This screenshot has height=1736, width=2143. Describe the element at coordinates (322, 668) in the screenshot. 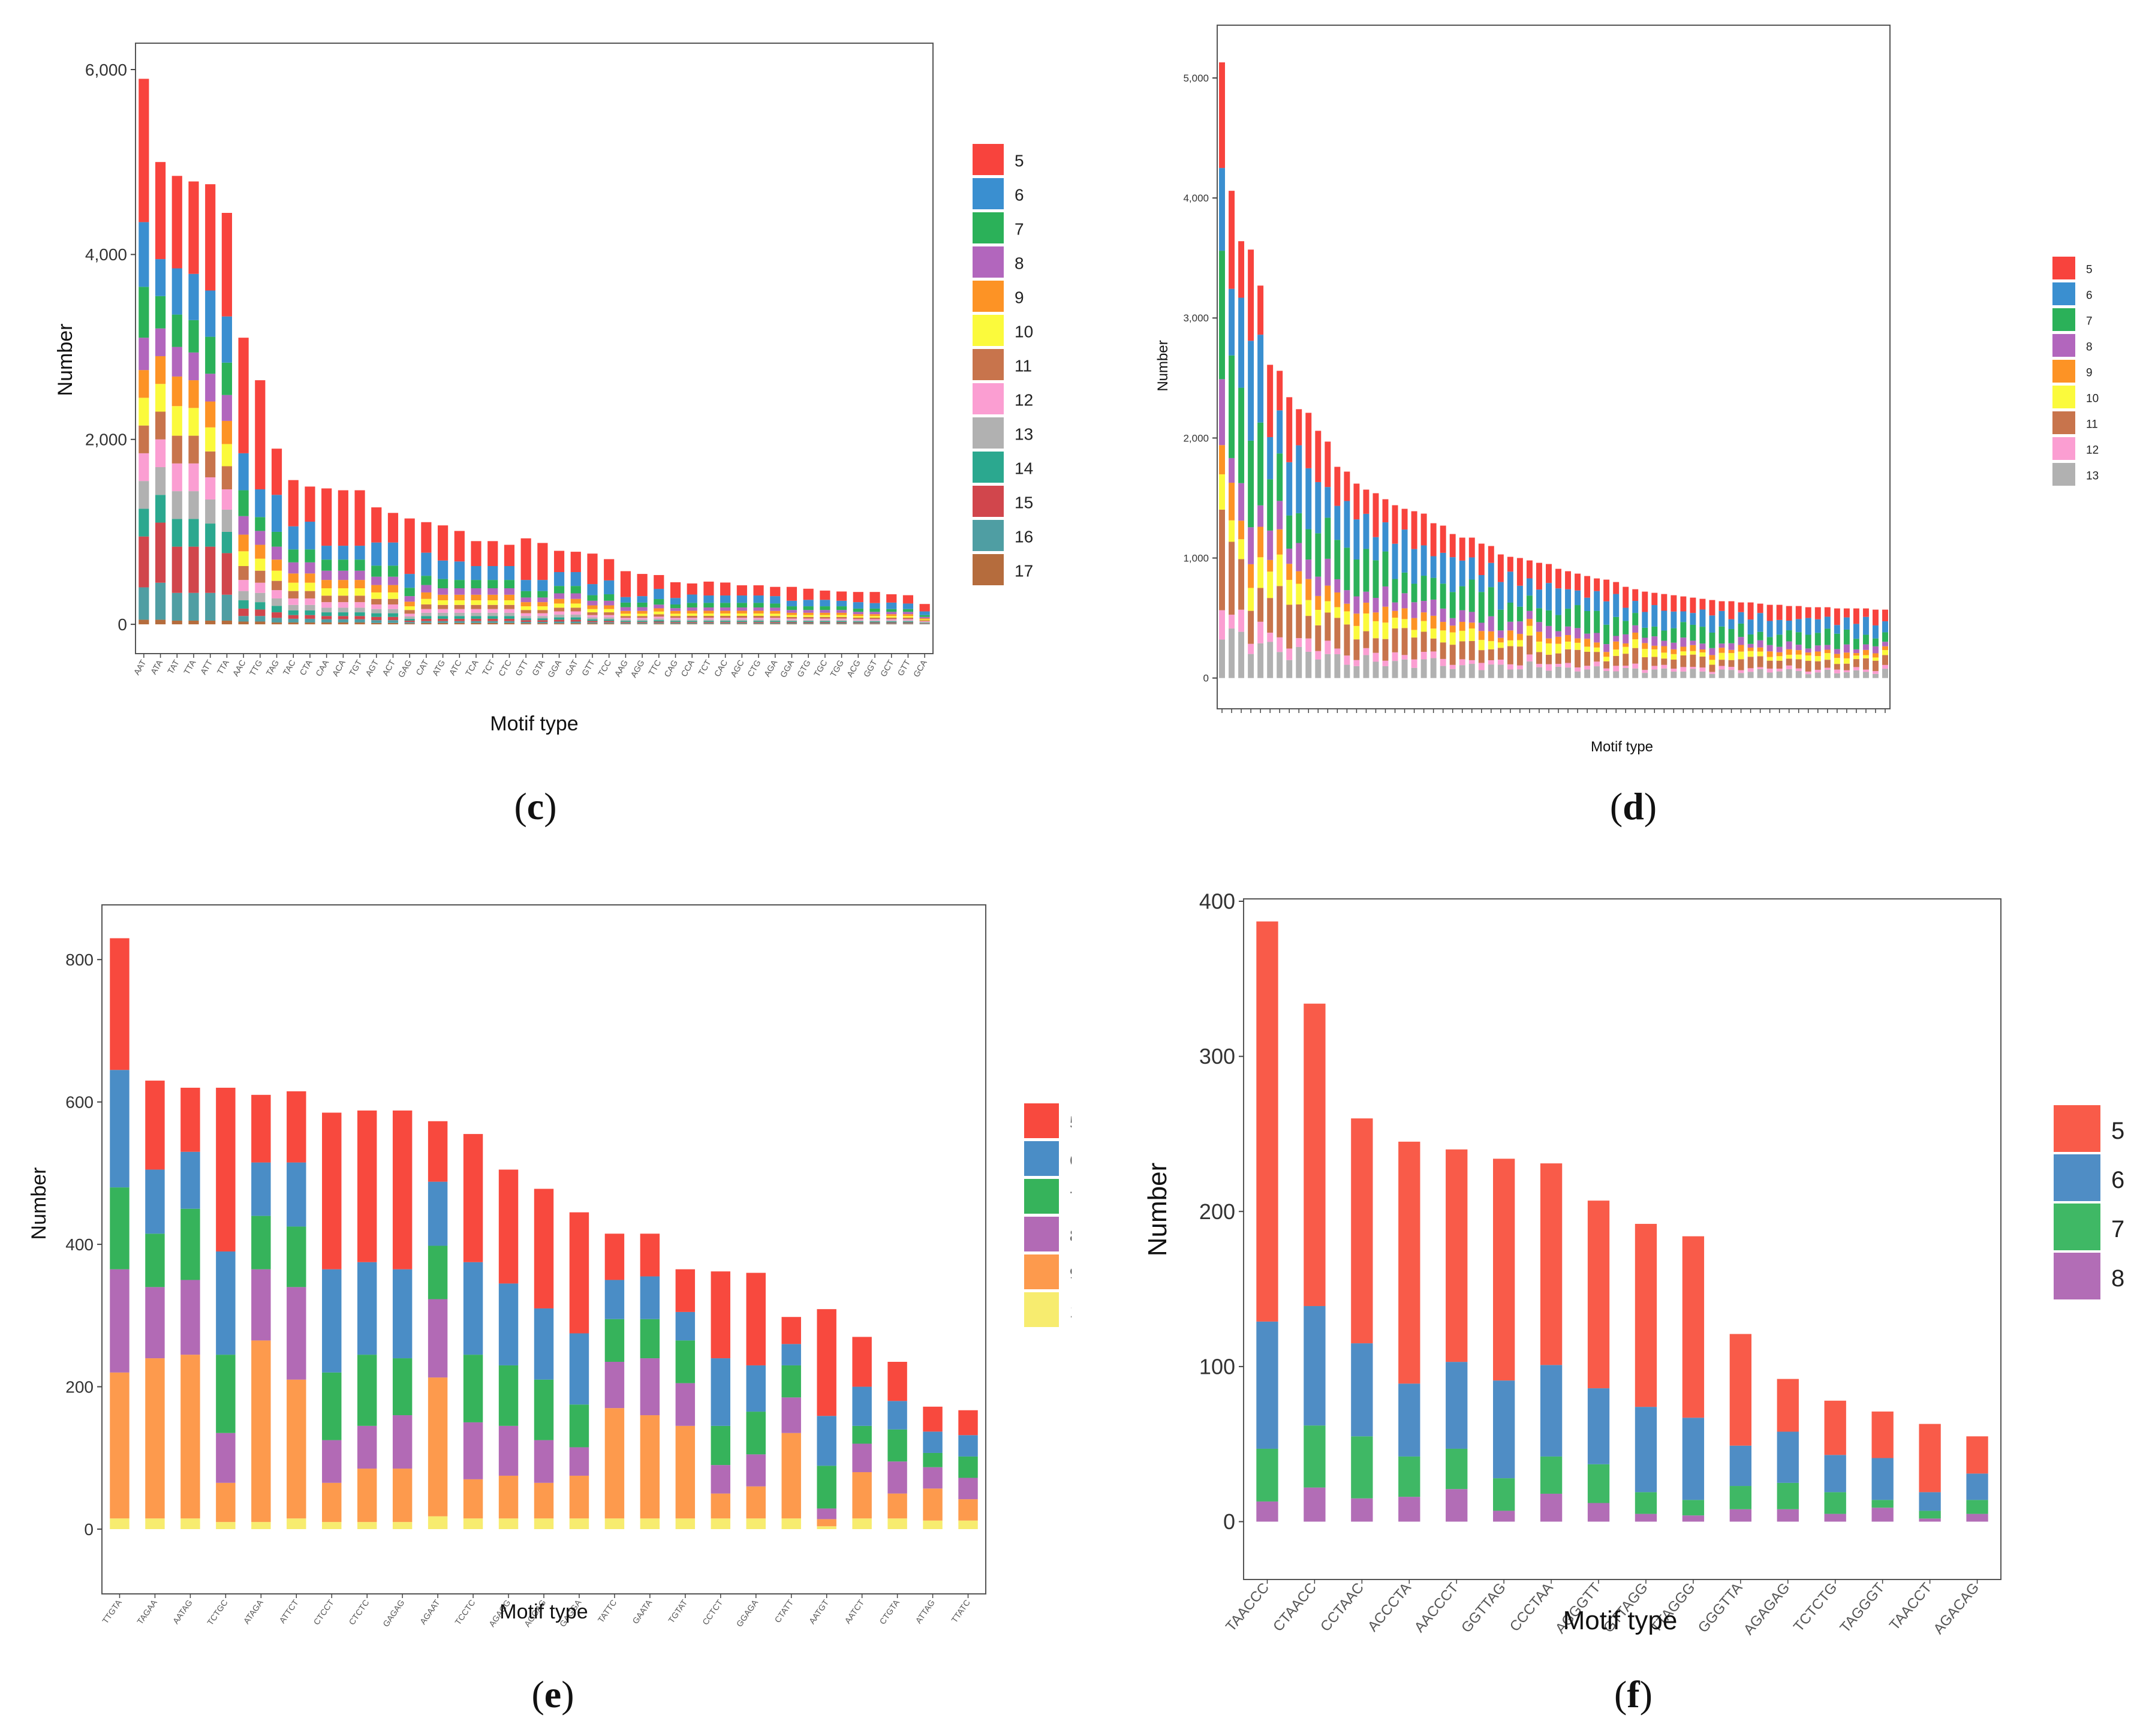

I see `x-tick-label: CAA` at that location.